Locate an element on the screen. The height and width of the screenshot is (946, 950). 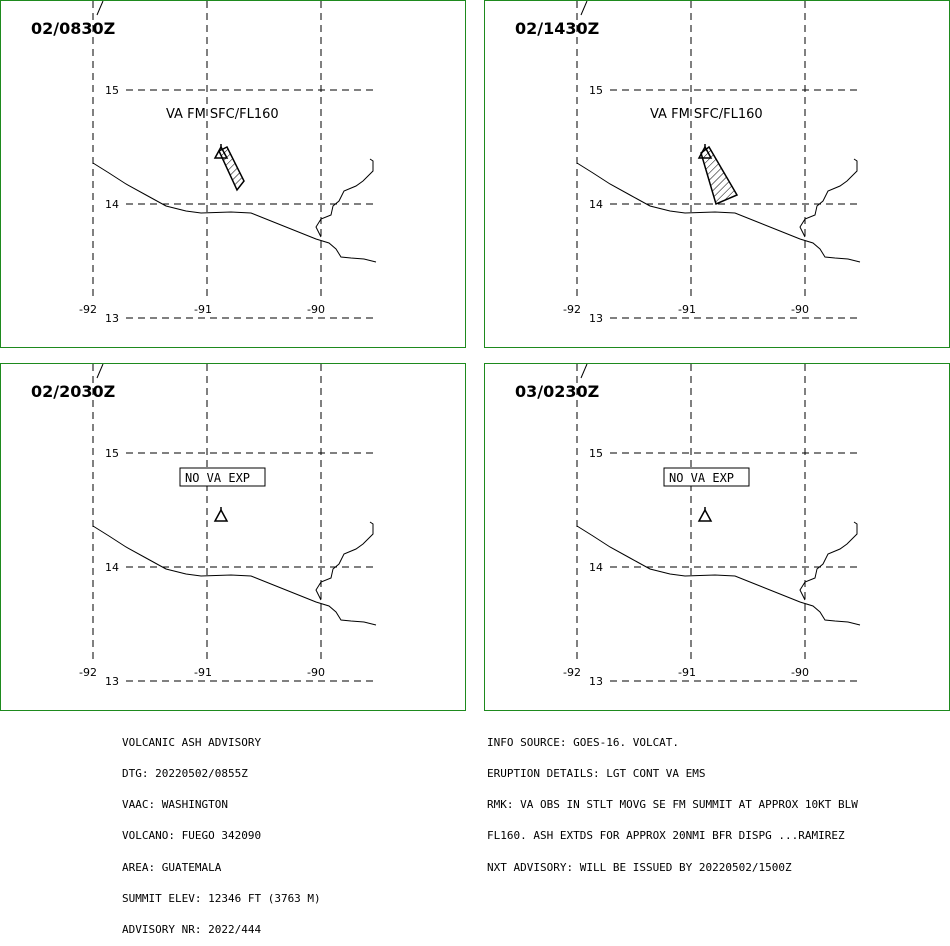
map-canvas: NO VA EXP 03/0230Z 15 14 13 -92 -91 -90 is located at coordinates (688, 526).